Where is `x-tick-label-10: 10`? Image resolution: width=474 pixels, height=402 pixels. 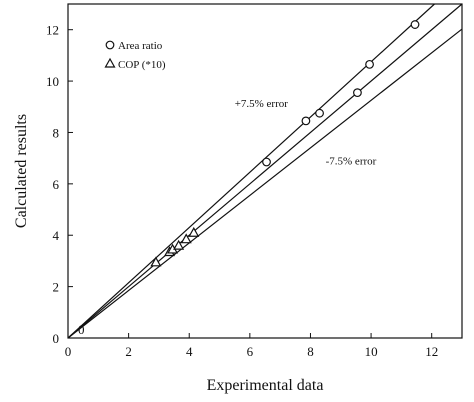
x-tick-label-10: 10 is located at coordinates (371, 351).